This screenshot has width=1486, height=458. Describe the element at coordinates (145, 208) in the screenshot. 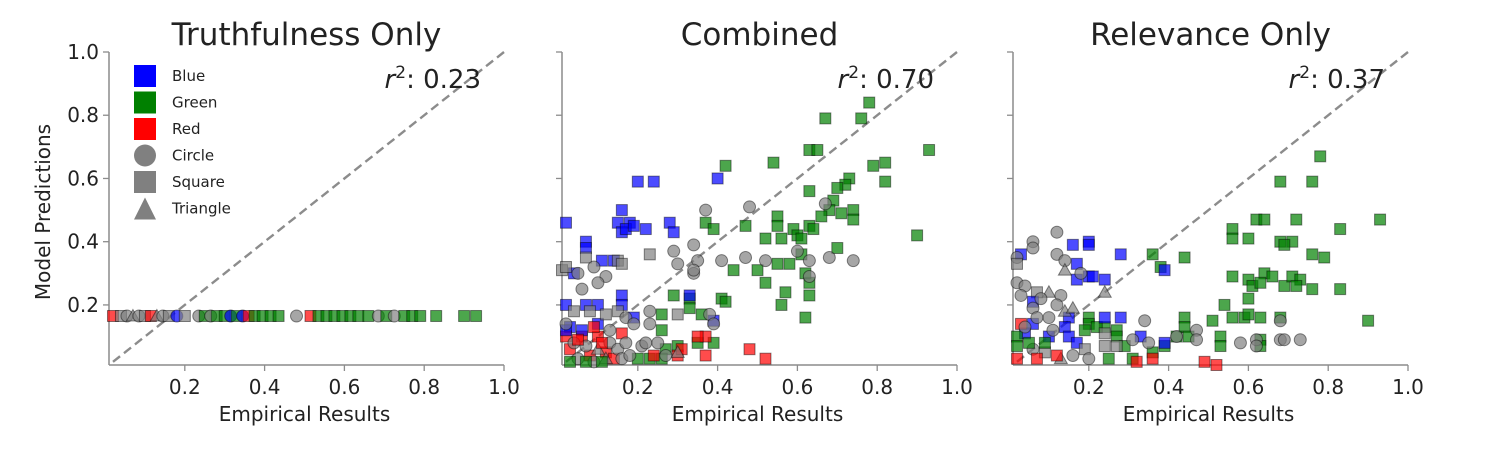

I see `legend-triangle-icon` at that location.